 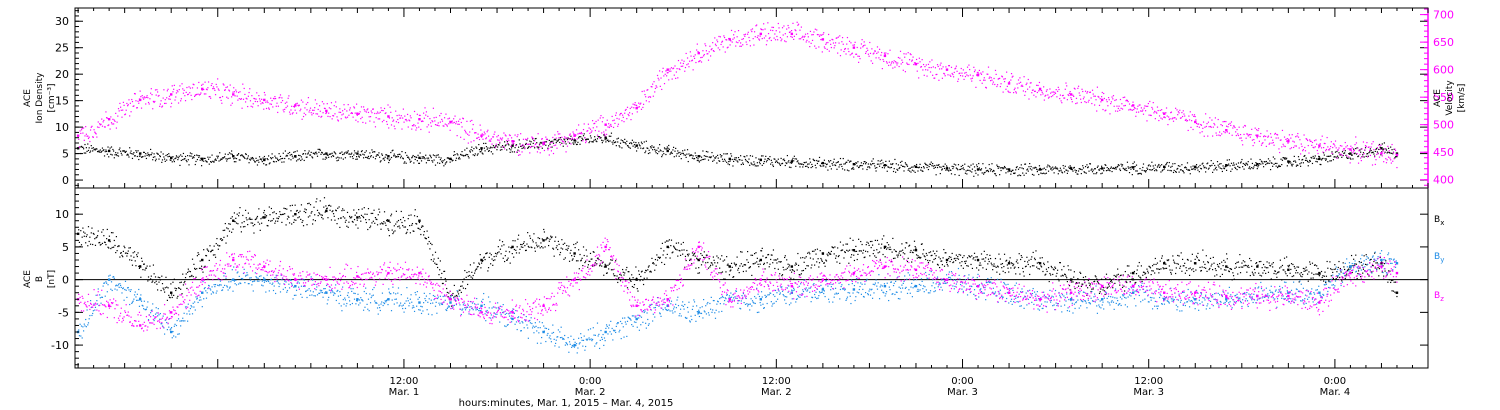 What do you see at coordinates (1102, 168) in the screenshot?
I see `top-series0-point` at bounding box center [1102, 168].